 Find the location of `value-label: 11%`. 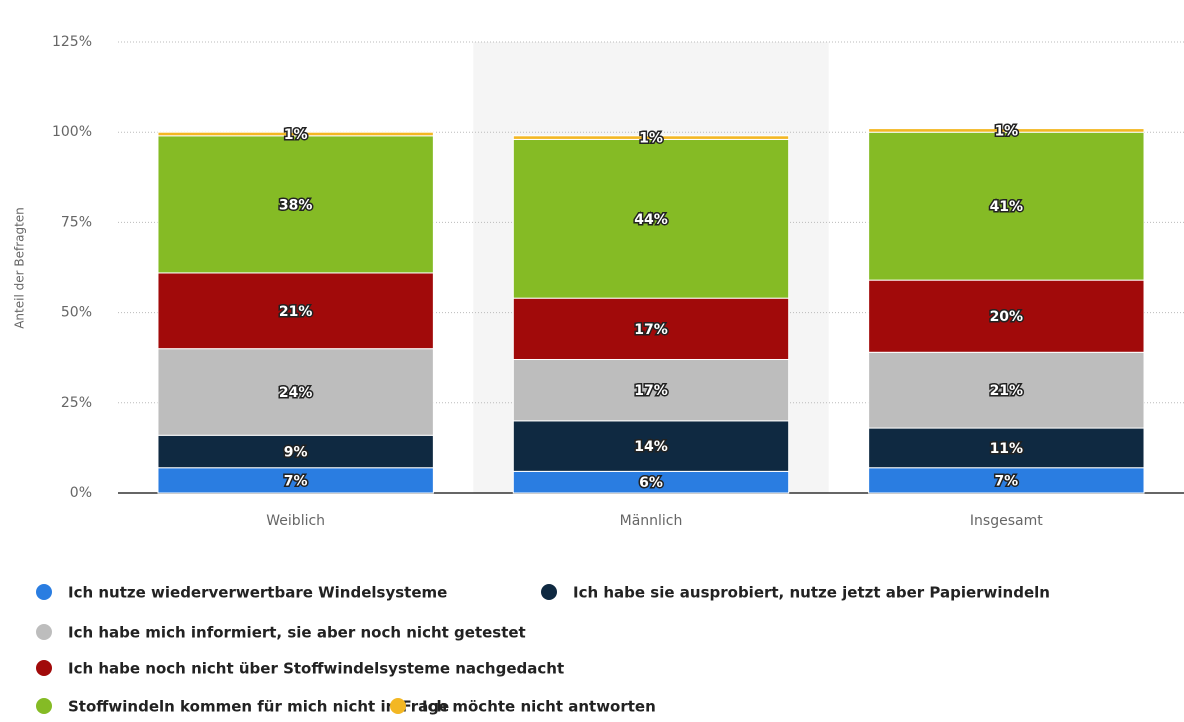

value-label: 11% is located at coordinates (1007, 449).